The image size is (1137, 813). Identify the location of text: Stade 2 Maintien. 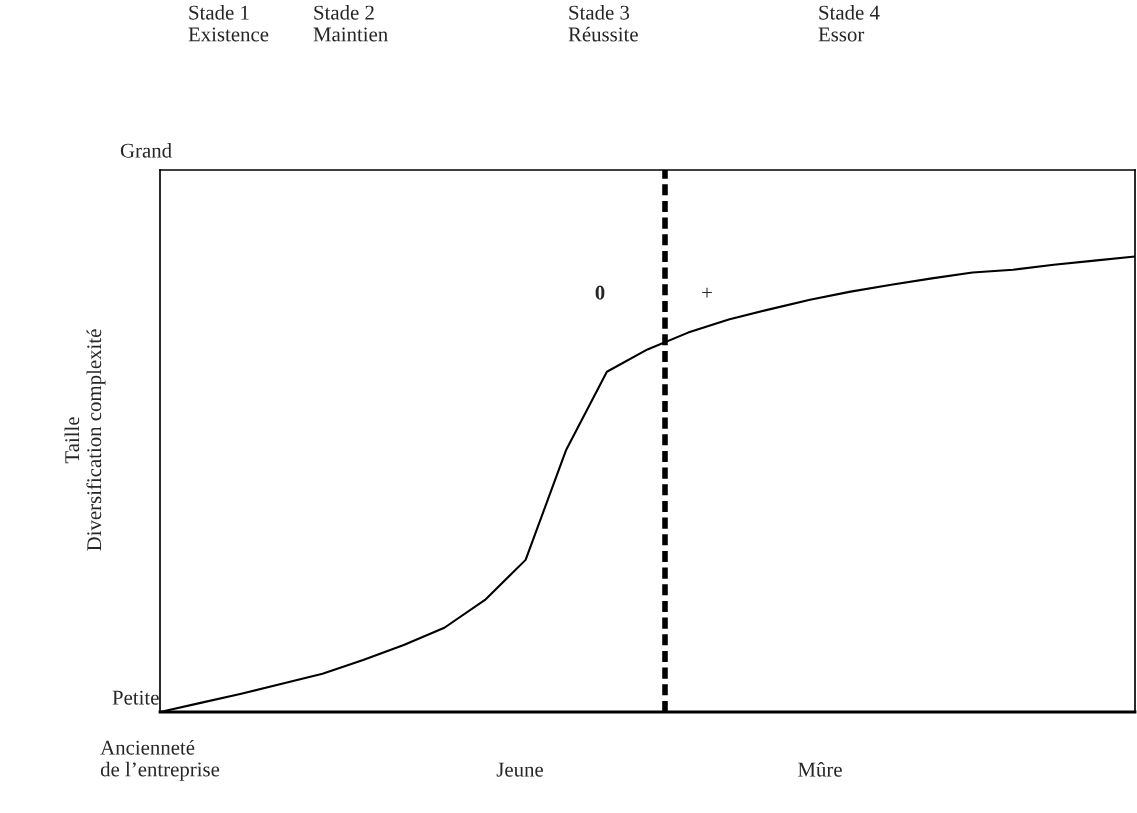
(350, 23).